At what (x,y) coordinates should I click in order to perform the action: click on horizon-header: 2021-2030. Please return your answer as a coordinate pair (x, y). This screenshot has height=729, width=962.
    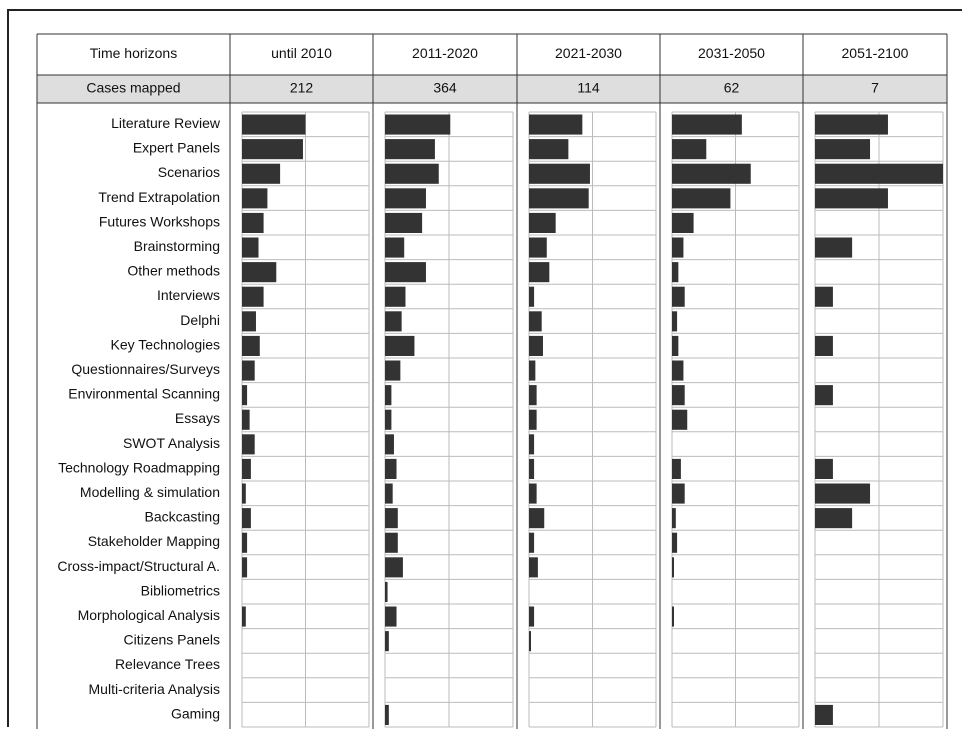
    Looking at the image, I should click on (588, 53).